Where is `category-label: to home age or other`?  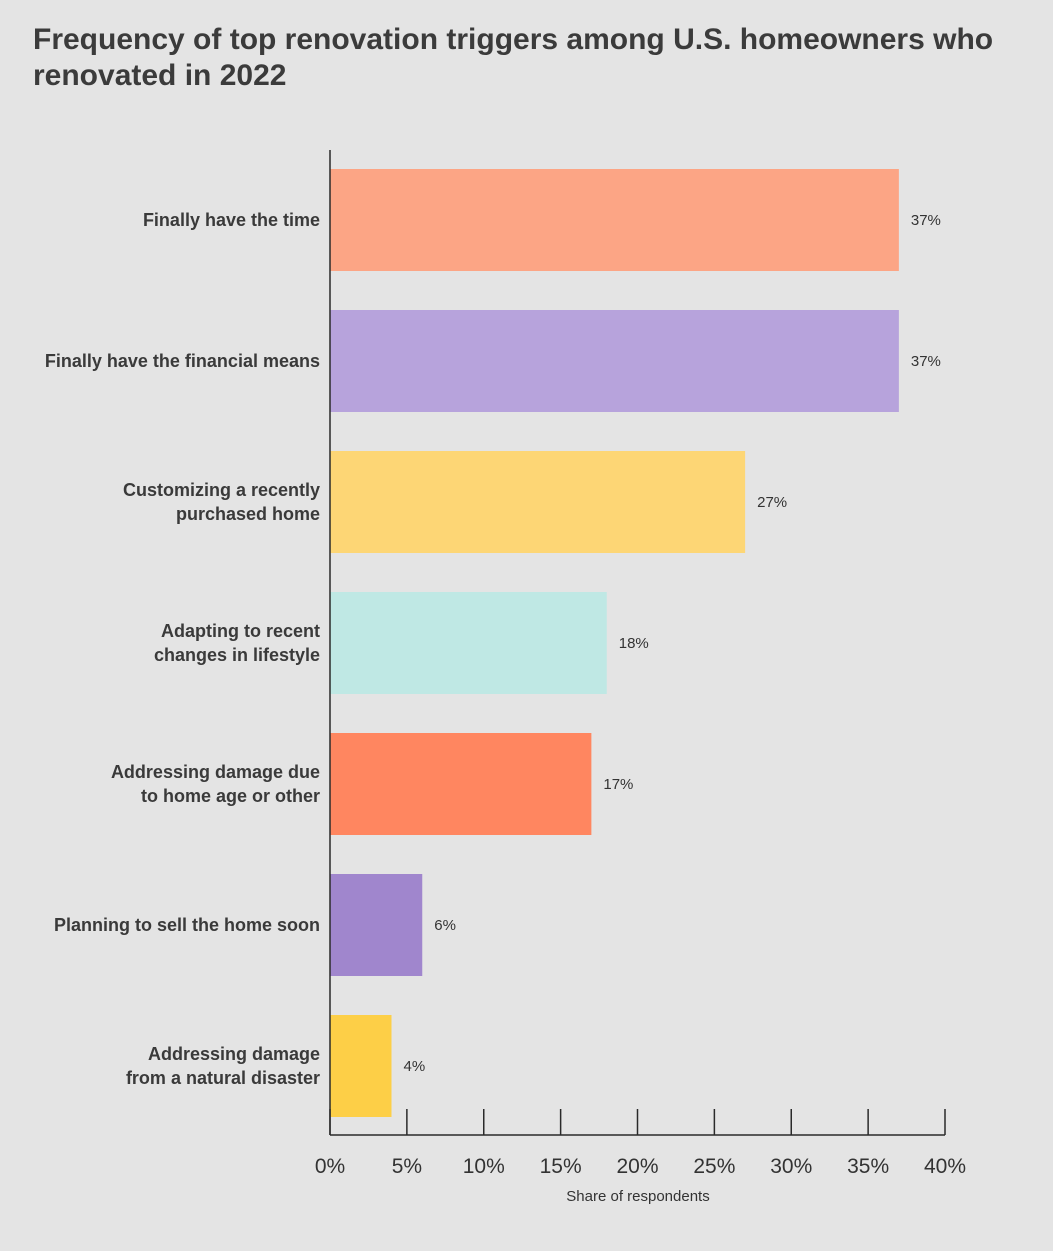 category-label: to home age or other is located at coordinates (230, 796).